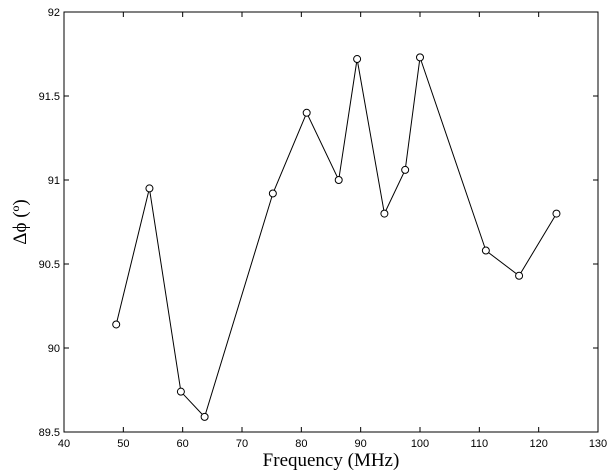  I want to click on y-tick-label: 92, so click(54, 13).